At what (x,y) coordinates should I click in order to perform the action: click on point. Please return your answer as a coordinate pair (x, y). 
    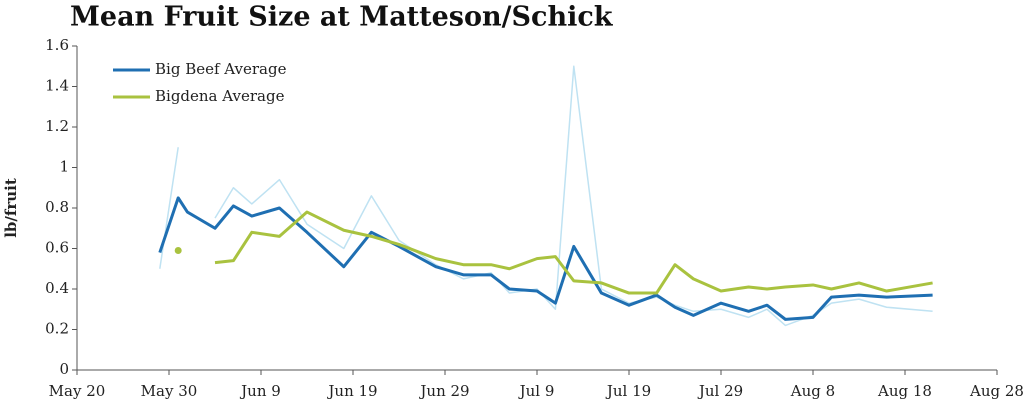
    Looking at the image, I should click on (178, 251).